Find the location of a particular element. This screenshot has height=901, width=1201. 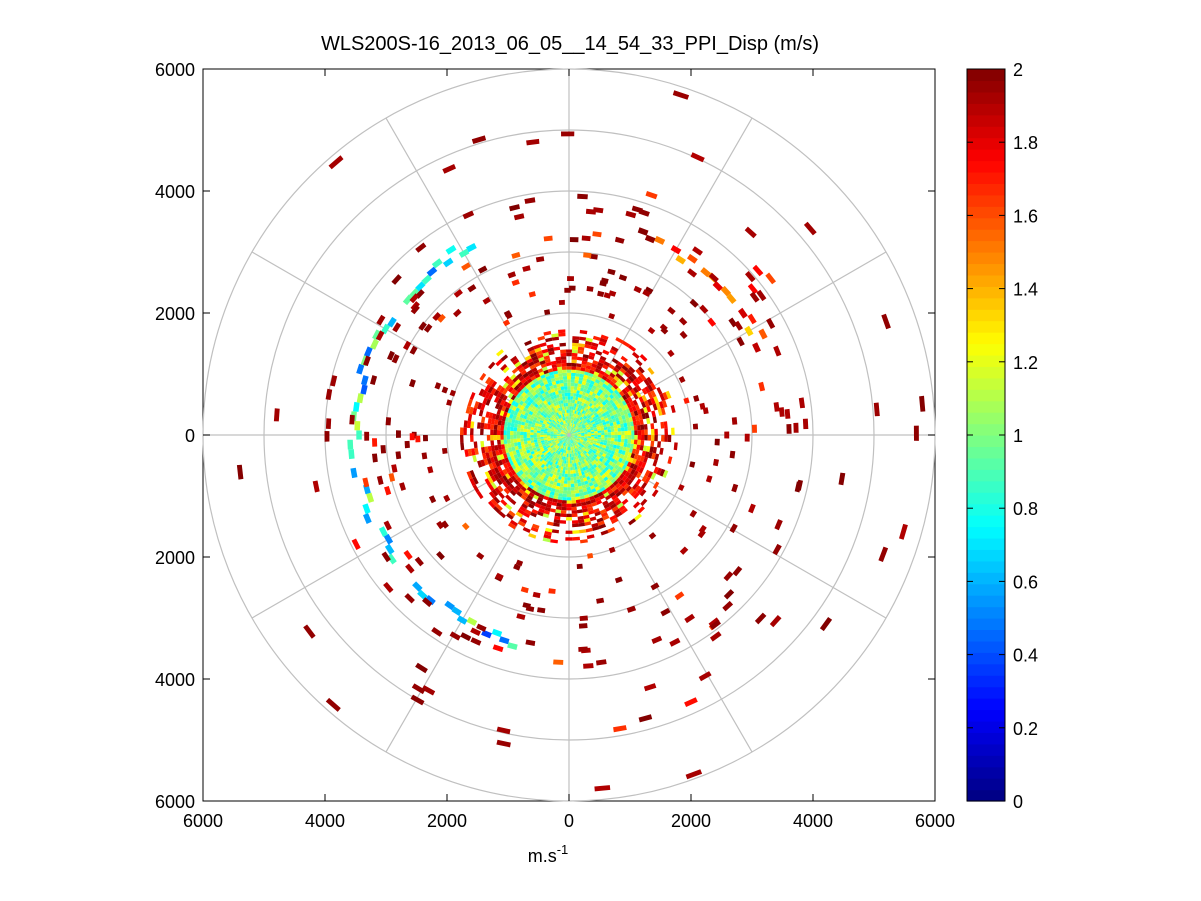

colorbar-band is located at coordinates (986, 109).